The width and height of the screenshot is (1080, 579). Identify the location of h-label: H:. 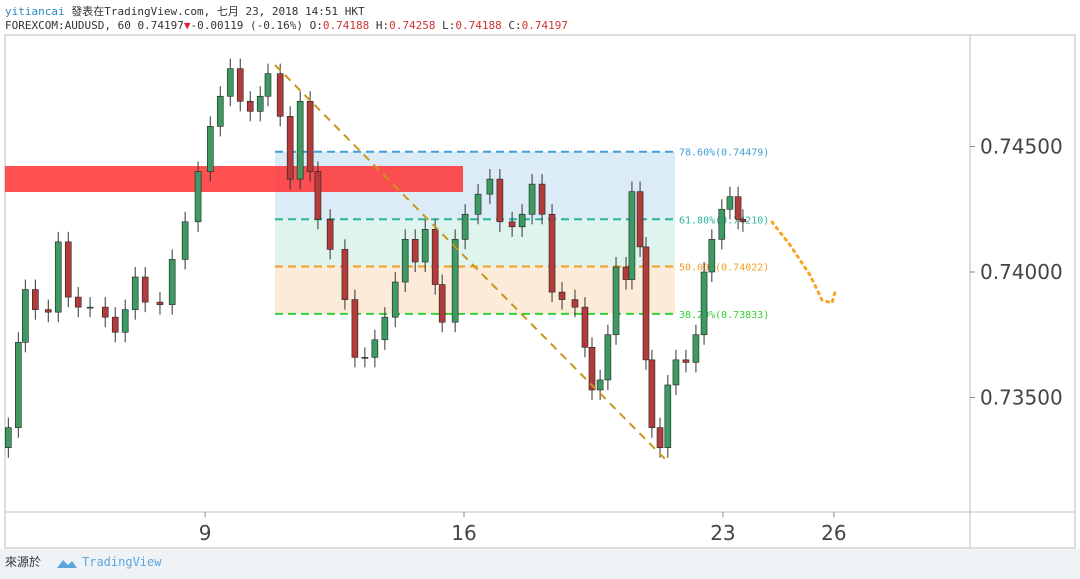
(382, 25).